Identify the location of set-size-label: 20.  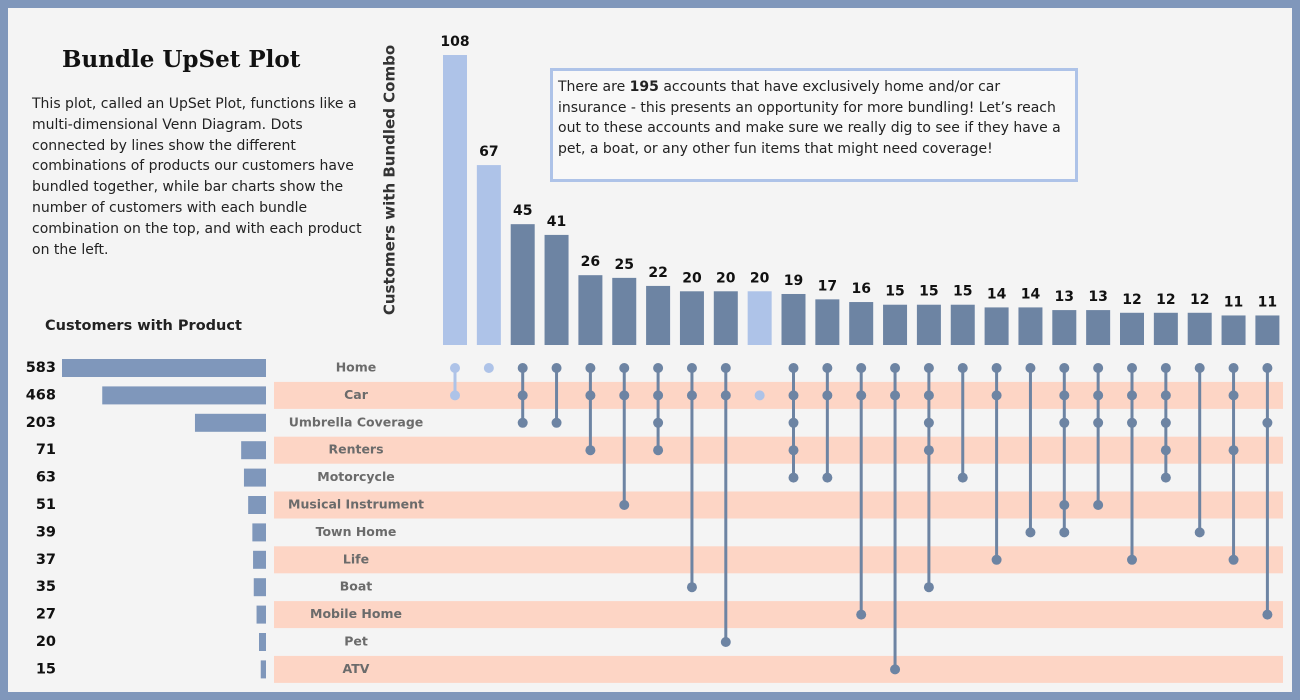
(46, 642).